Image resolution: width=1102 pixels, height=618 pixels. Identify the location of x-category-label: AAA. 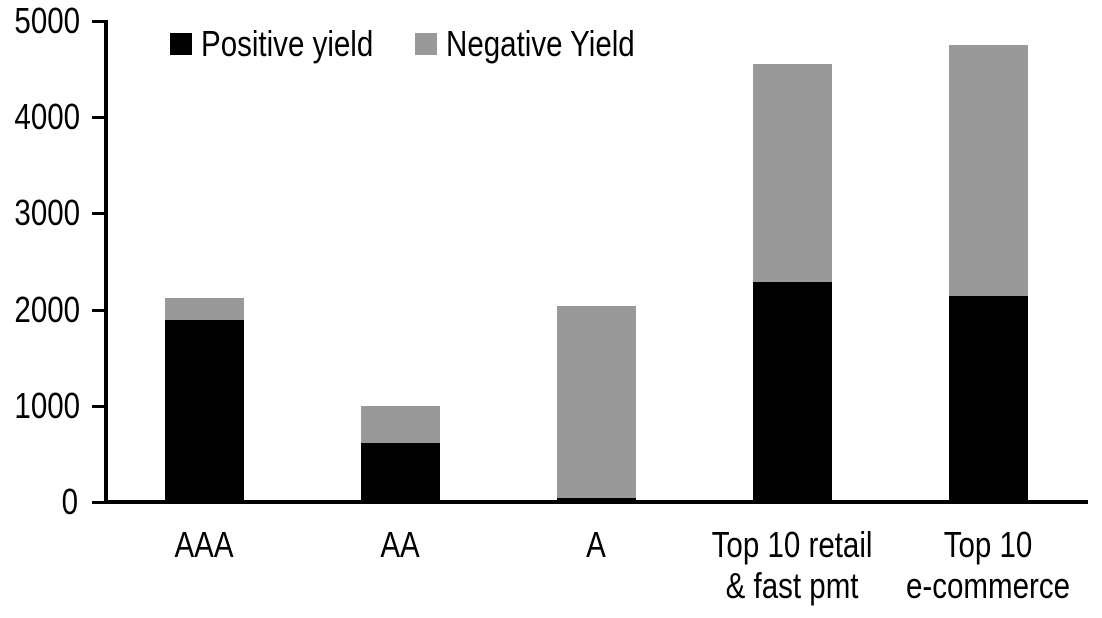
(204, 544).